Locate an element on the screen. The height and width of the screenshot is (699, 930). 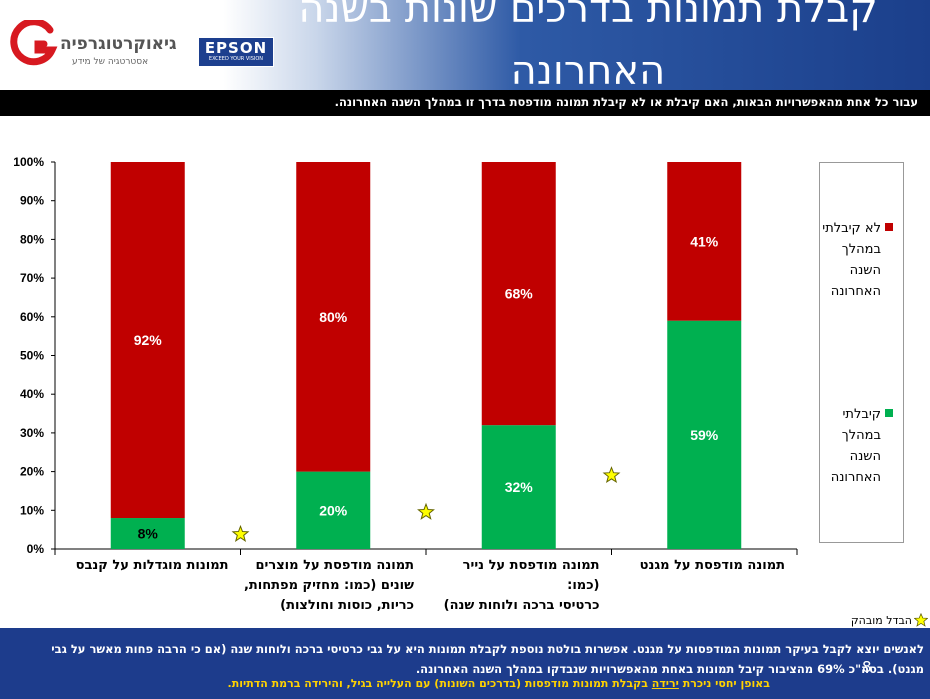
data-label: 59% is located at coordinates (704, 435).